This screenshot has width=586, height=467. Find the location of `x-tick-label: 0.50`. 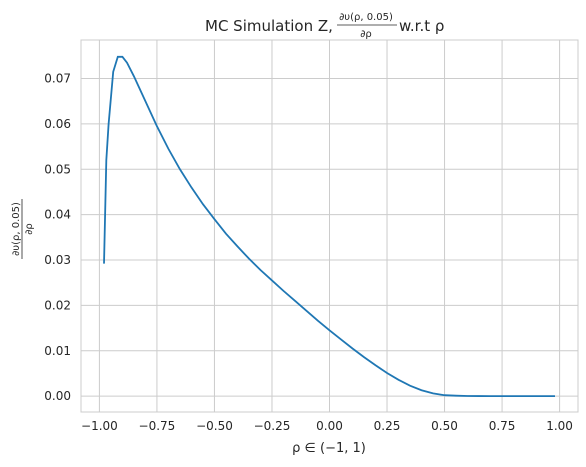

x-tick-label: 0.50 is located at coordinates (444, 426).